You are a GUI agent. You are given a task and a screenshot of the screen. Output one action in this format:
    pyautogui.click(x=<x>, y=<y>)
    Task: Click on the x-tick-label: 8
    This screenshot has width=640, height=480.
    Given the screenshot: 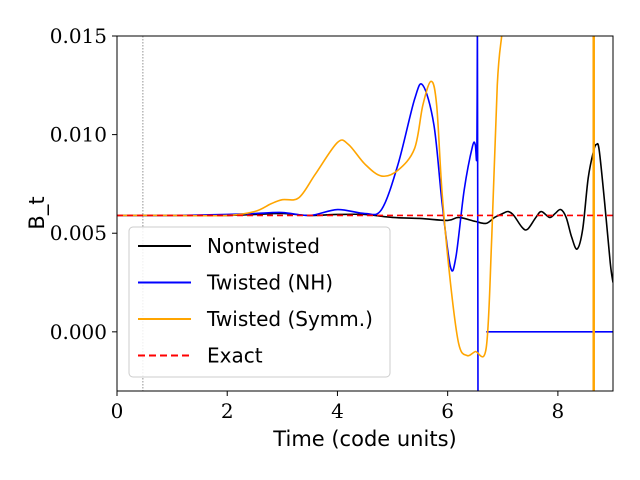 What is the action you would take?
    pyautogui.click(x=558, y=411)
    